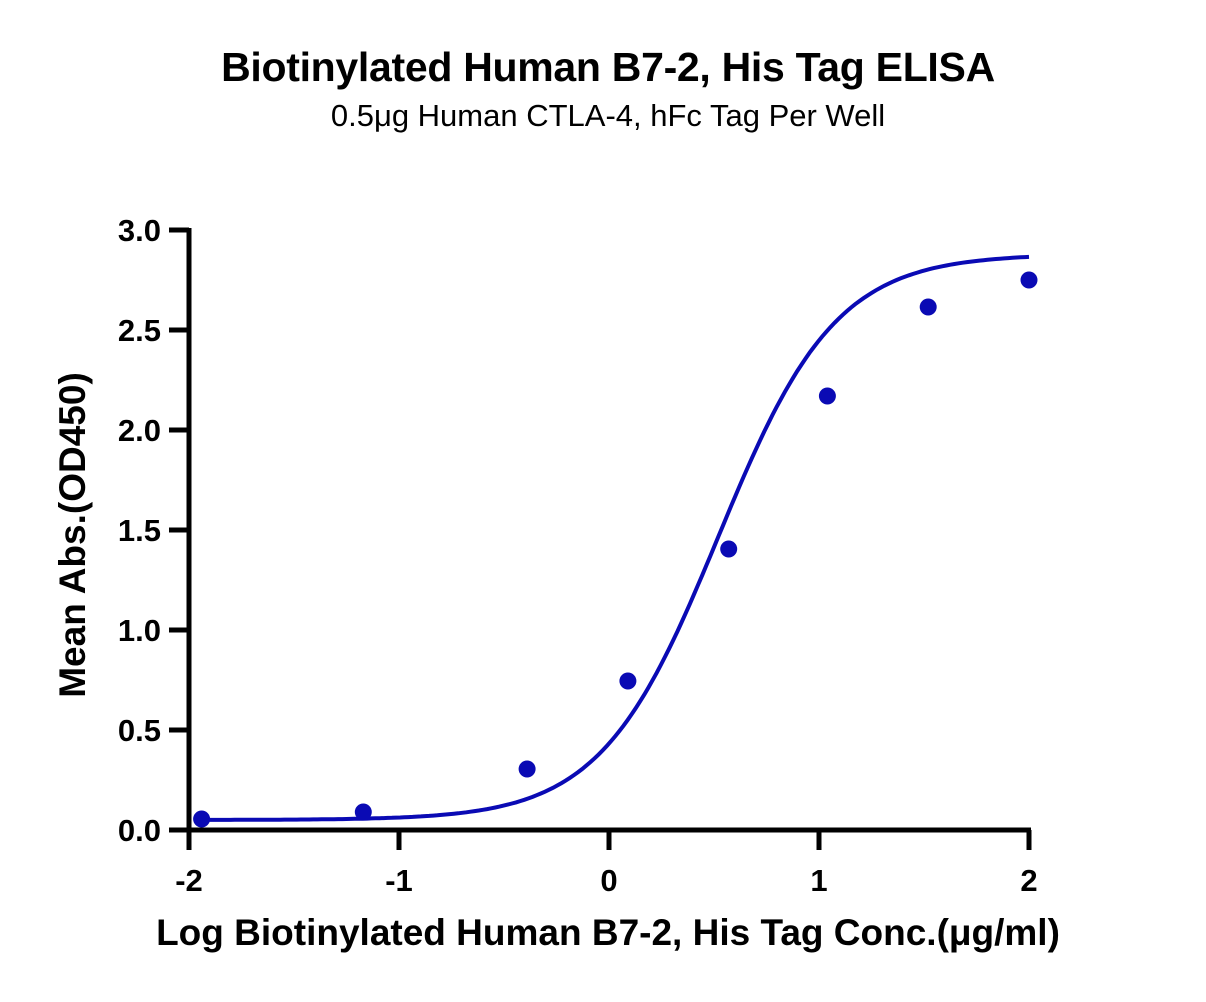 This screenshot has height=1002, width=1206. What do you see at coordinates (139, 430) in the screenshot?
I see `y-tick-label: 2.0` at bounding box center [139, 430].